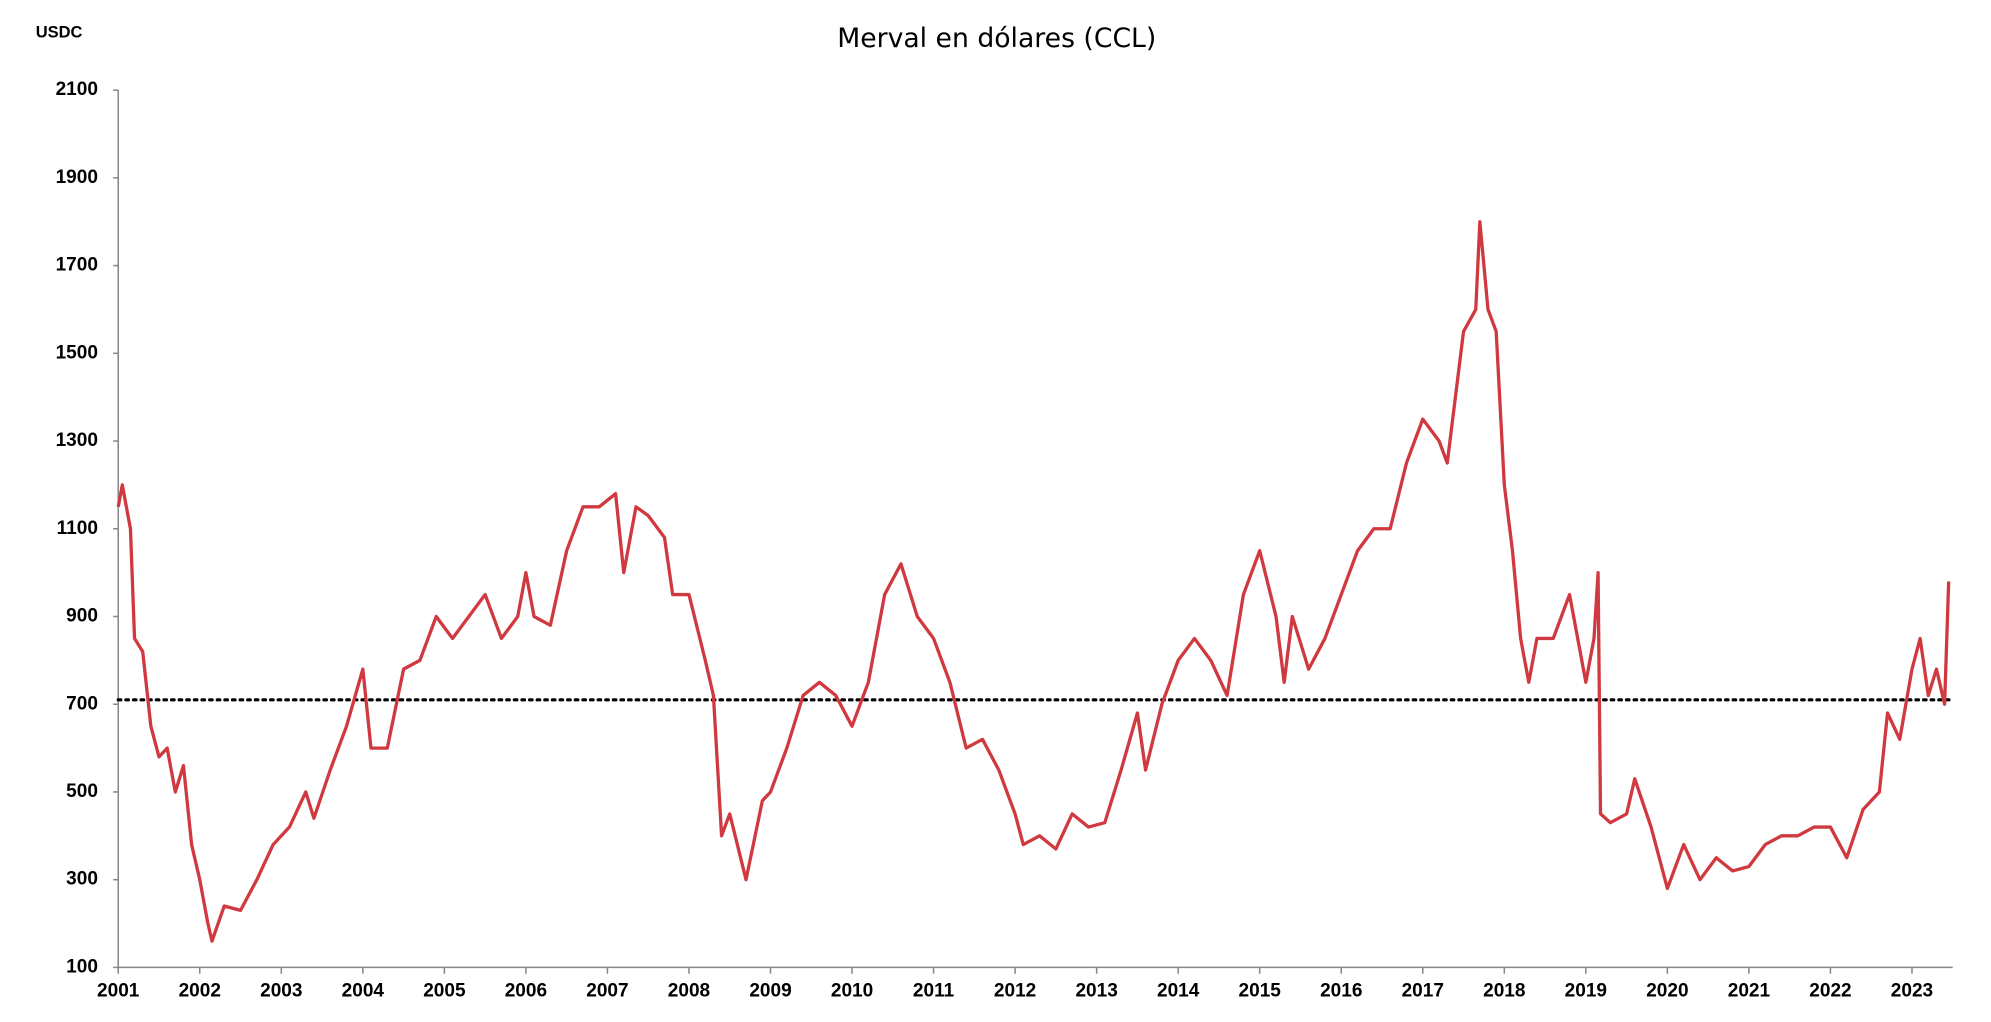  Describe the element at coordinates (82, 616) in the screenshot. I see `y-tick-label: 900` at that location.